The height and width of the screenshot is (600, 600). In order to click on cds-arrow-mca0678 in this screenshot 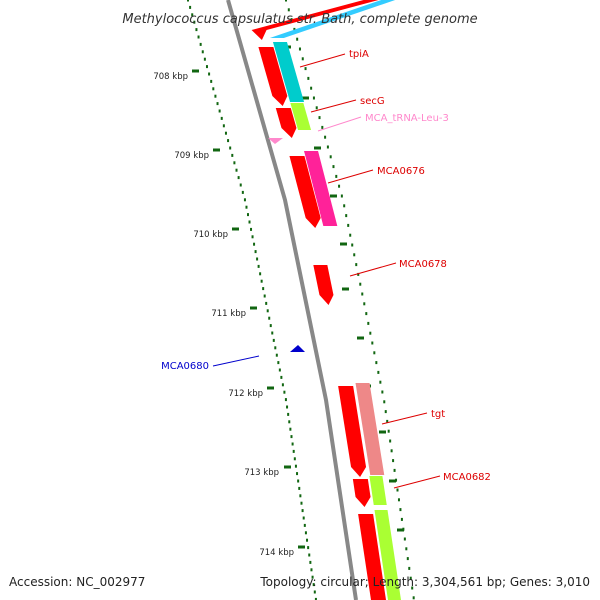, I will do `click(323, 285)`.